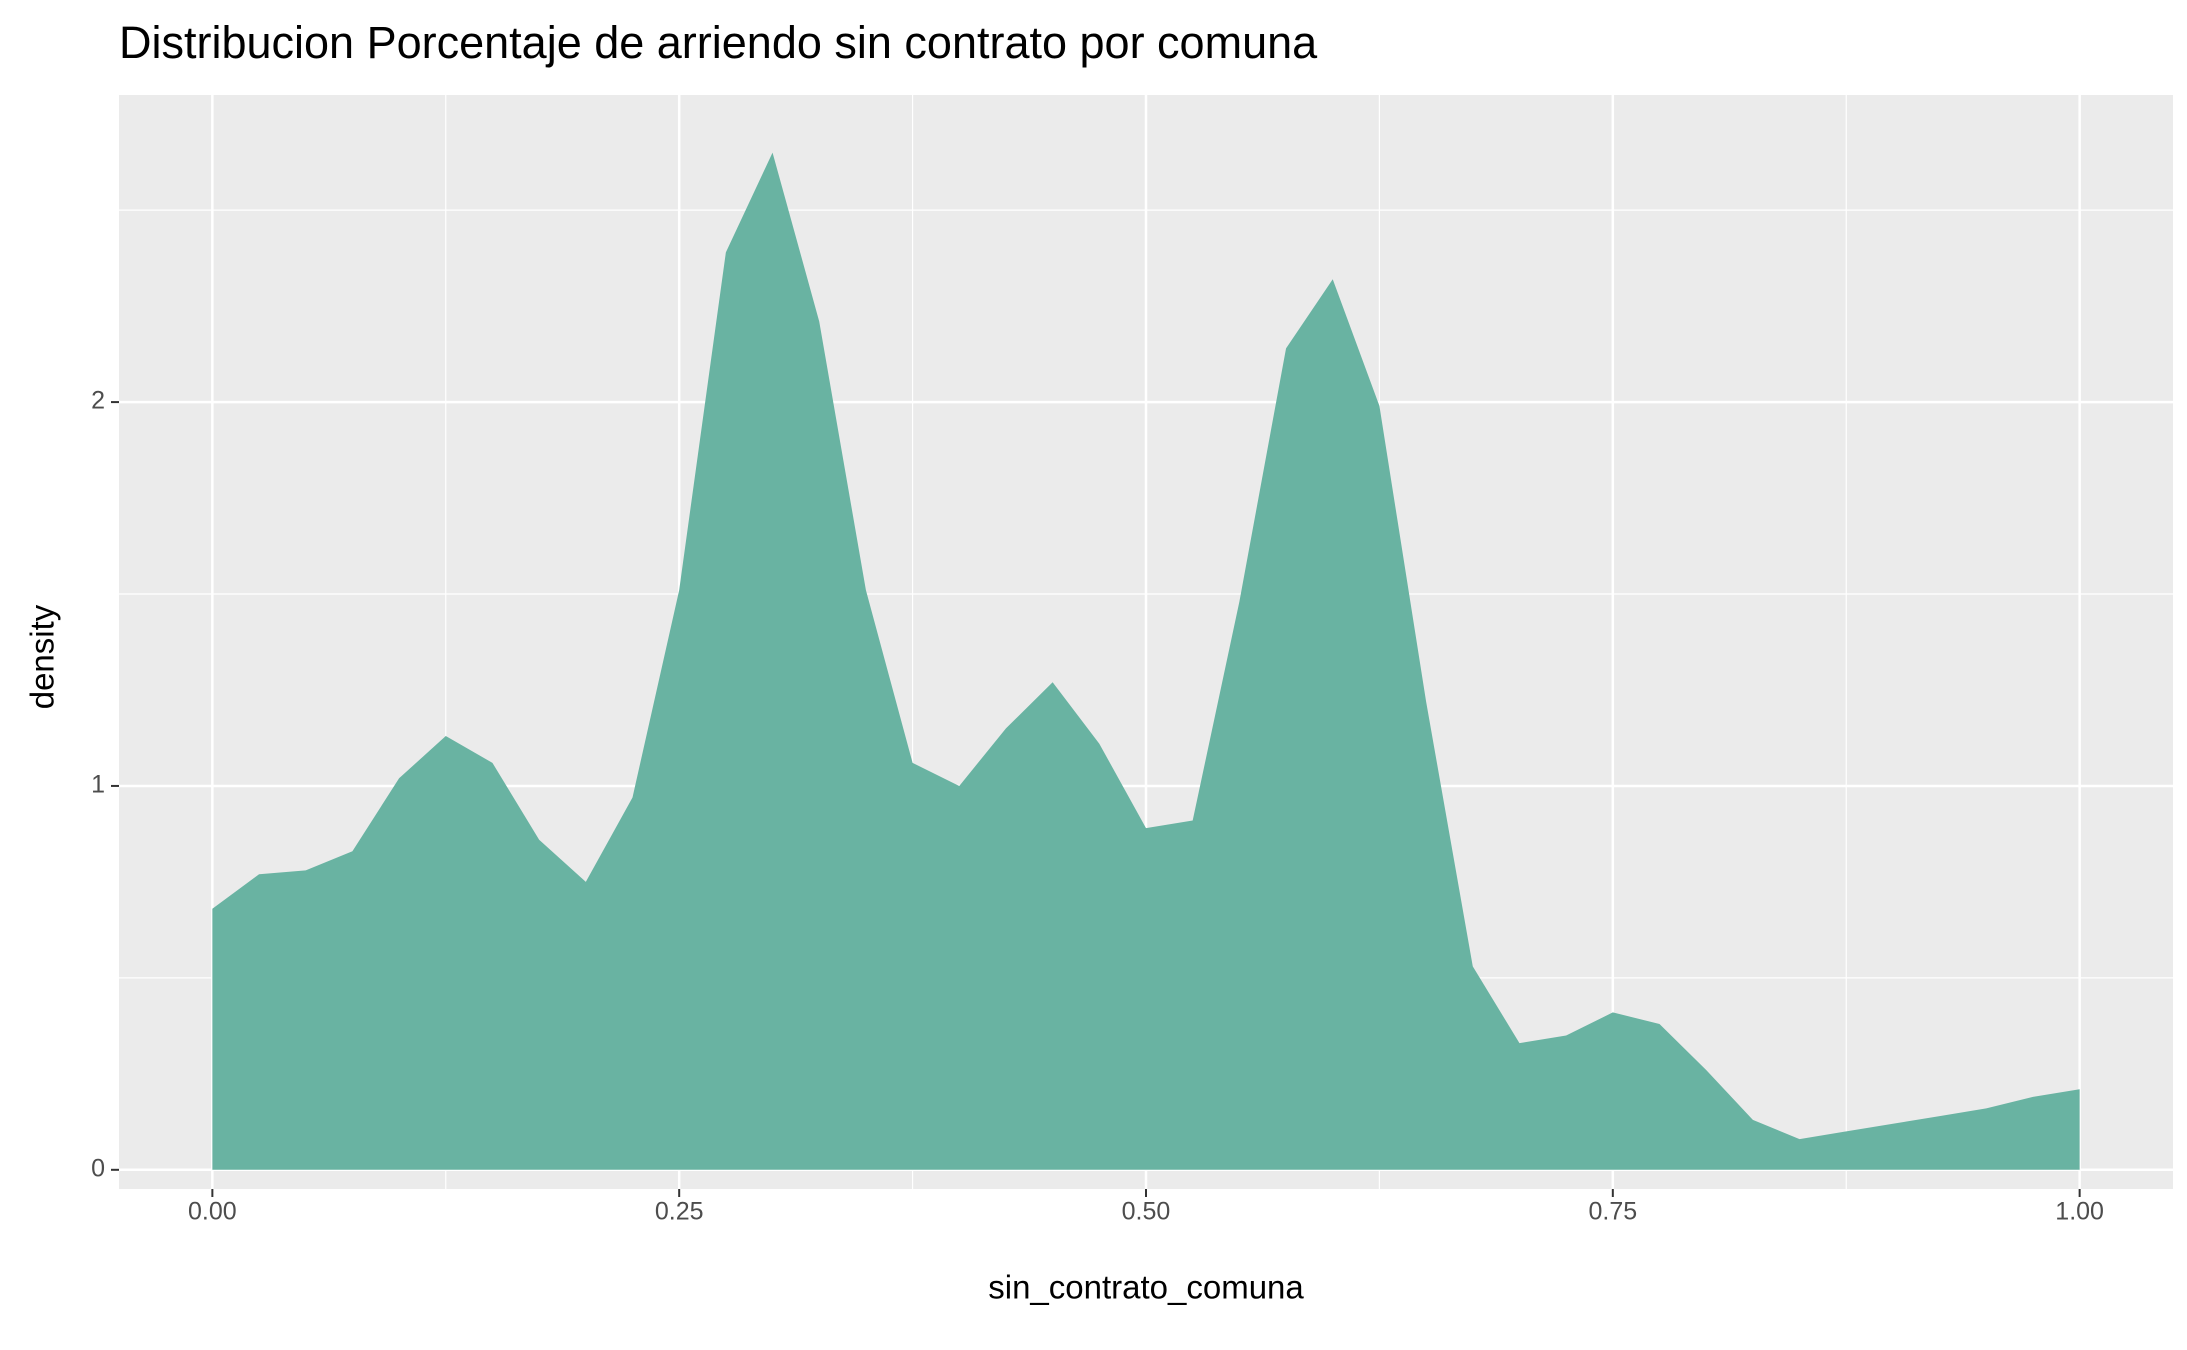 This screenshot has width=2187, height=1350. Describe the element at coordinates (98, 785) in the screenshot. I see `y-tick-label: 1` at that location.